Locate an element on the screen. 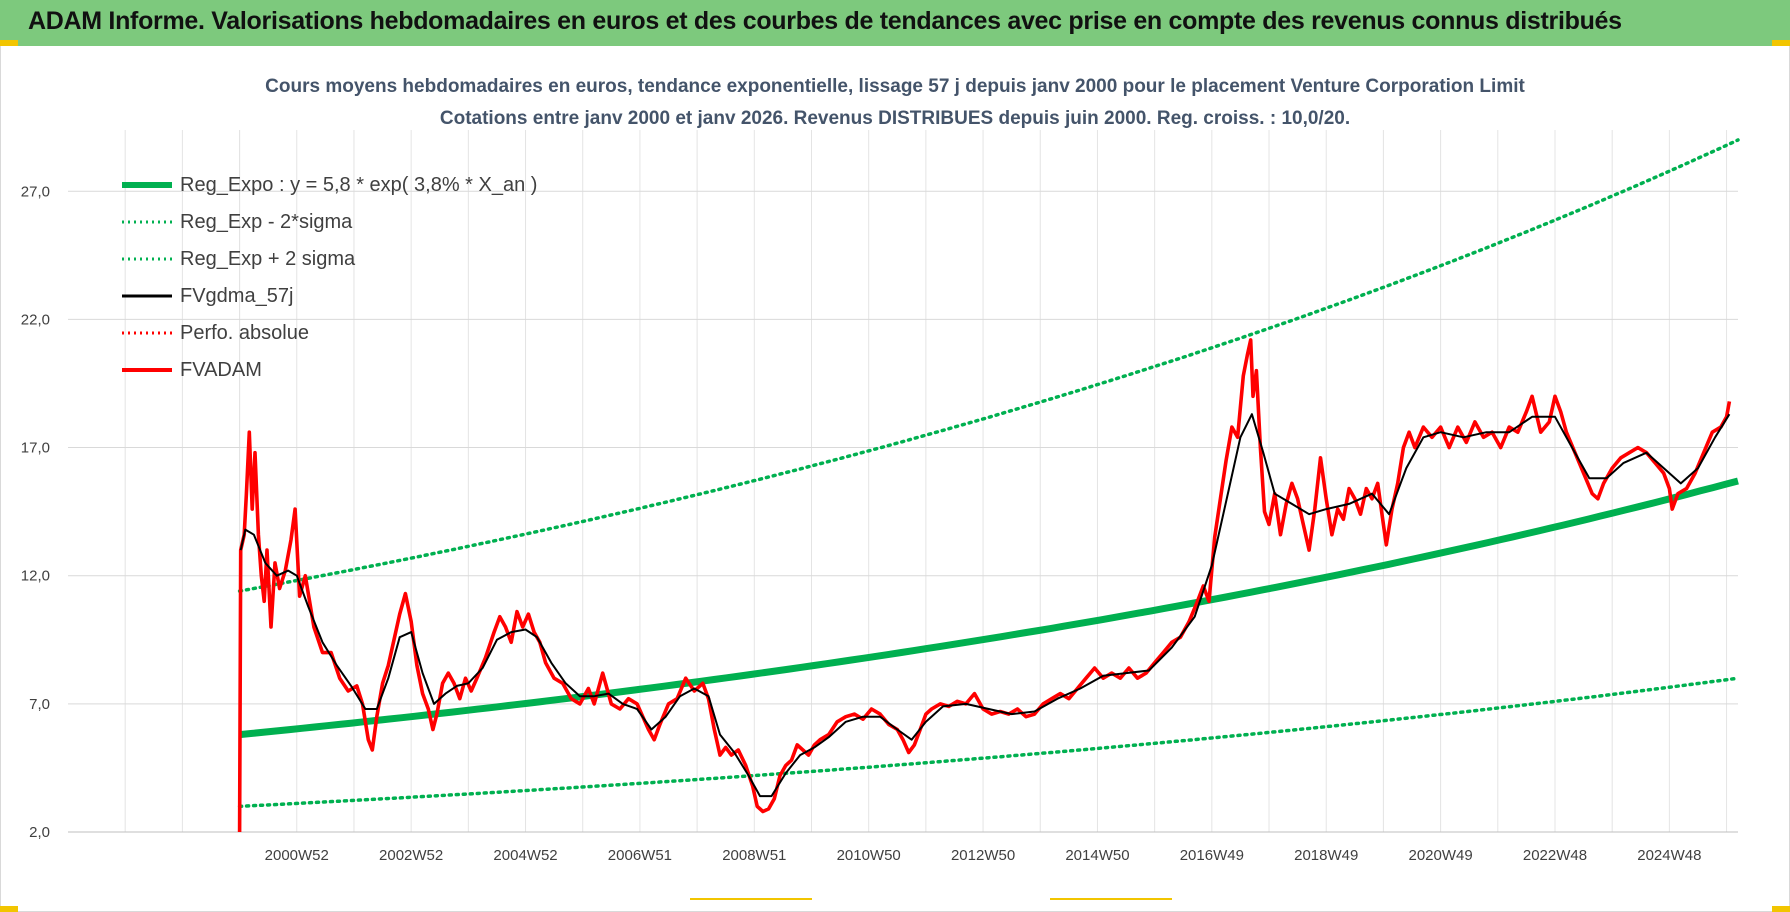  x-tick-label: 2018W49 is located at coordinates (1326, 855).